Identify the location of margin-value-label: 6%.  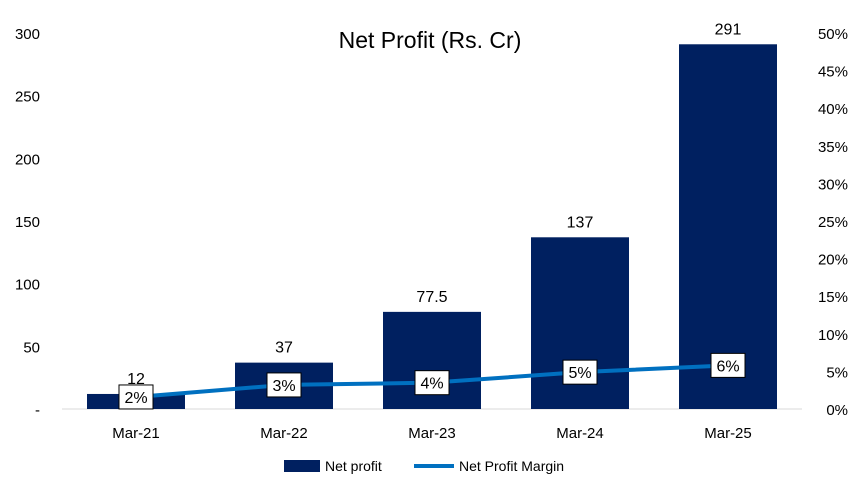
(727, 366).